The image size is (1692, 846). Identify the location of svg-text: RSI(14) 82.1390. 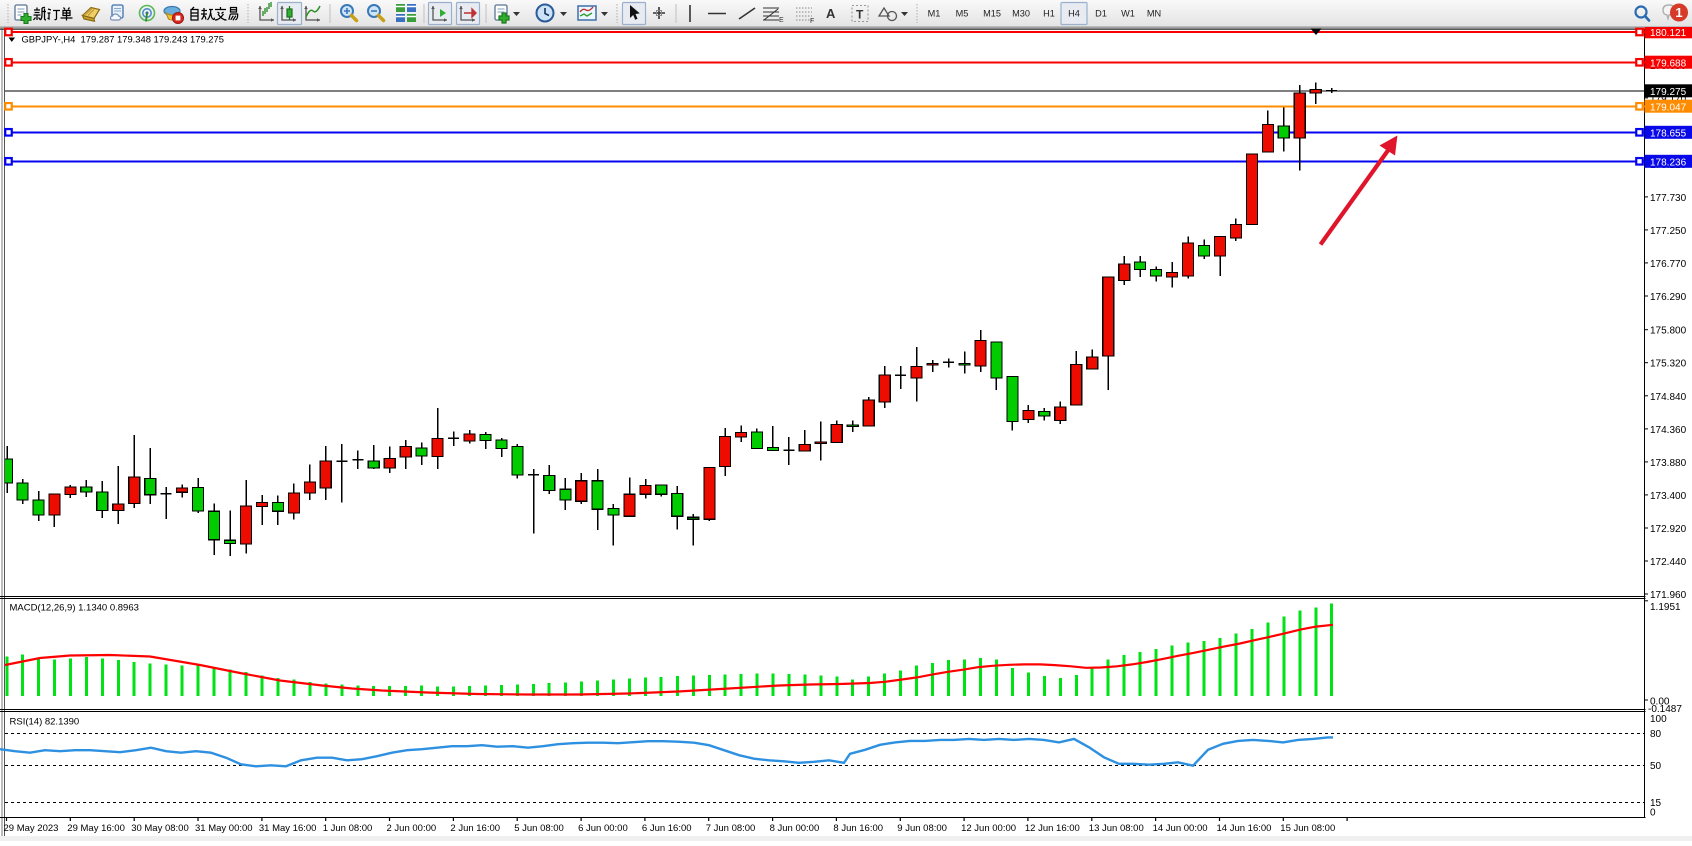
(45, 722).